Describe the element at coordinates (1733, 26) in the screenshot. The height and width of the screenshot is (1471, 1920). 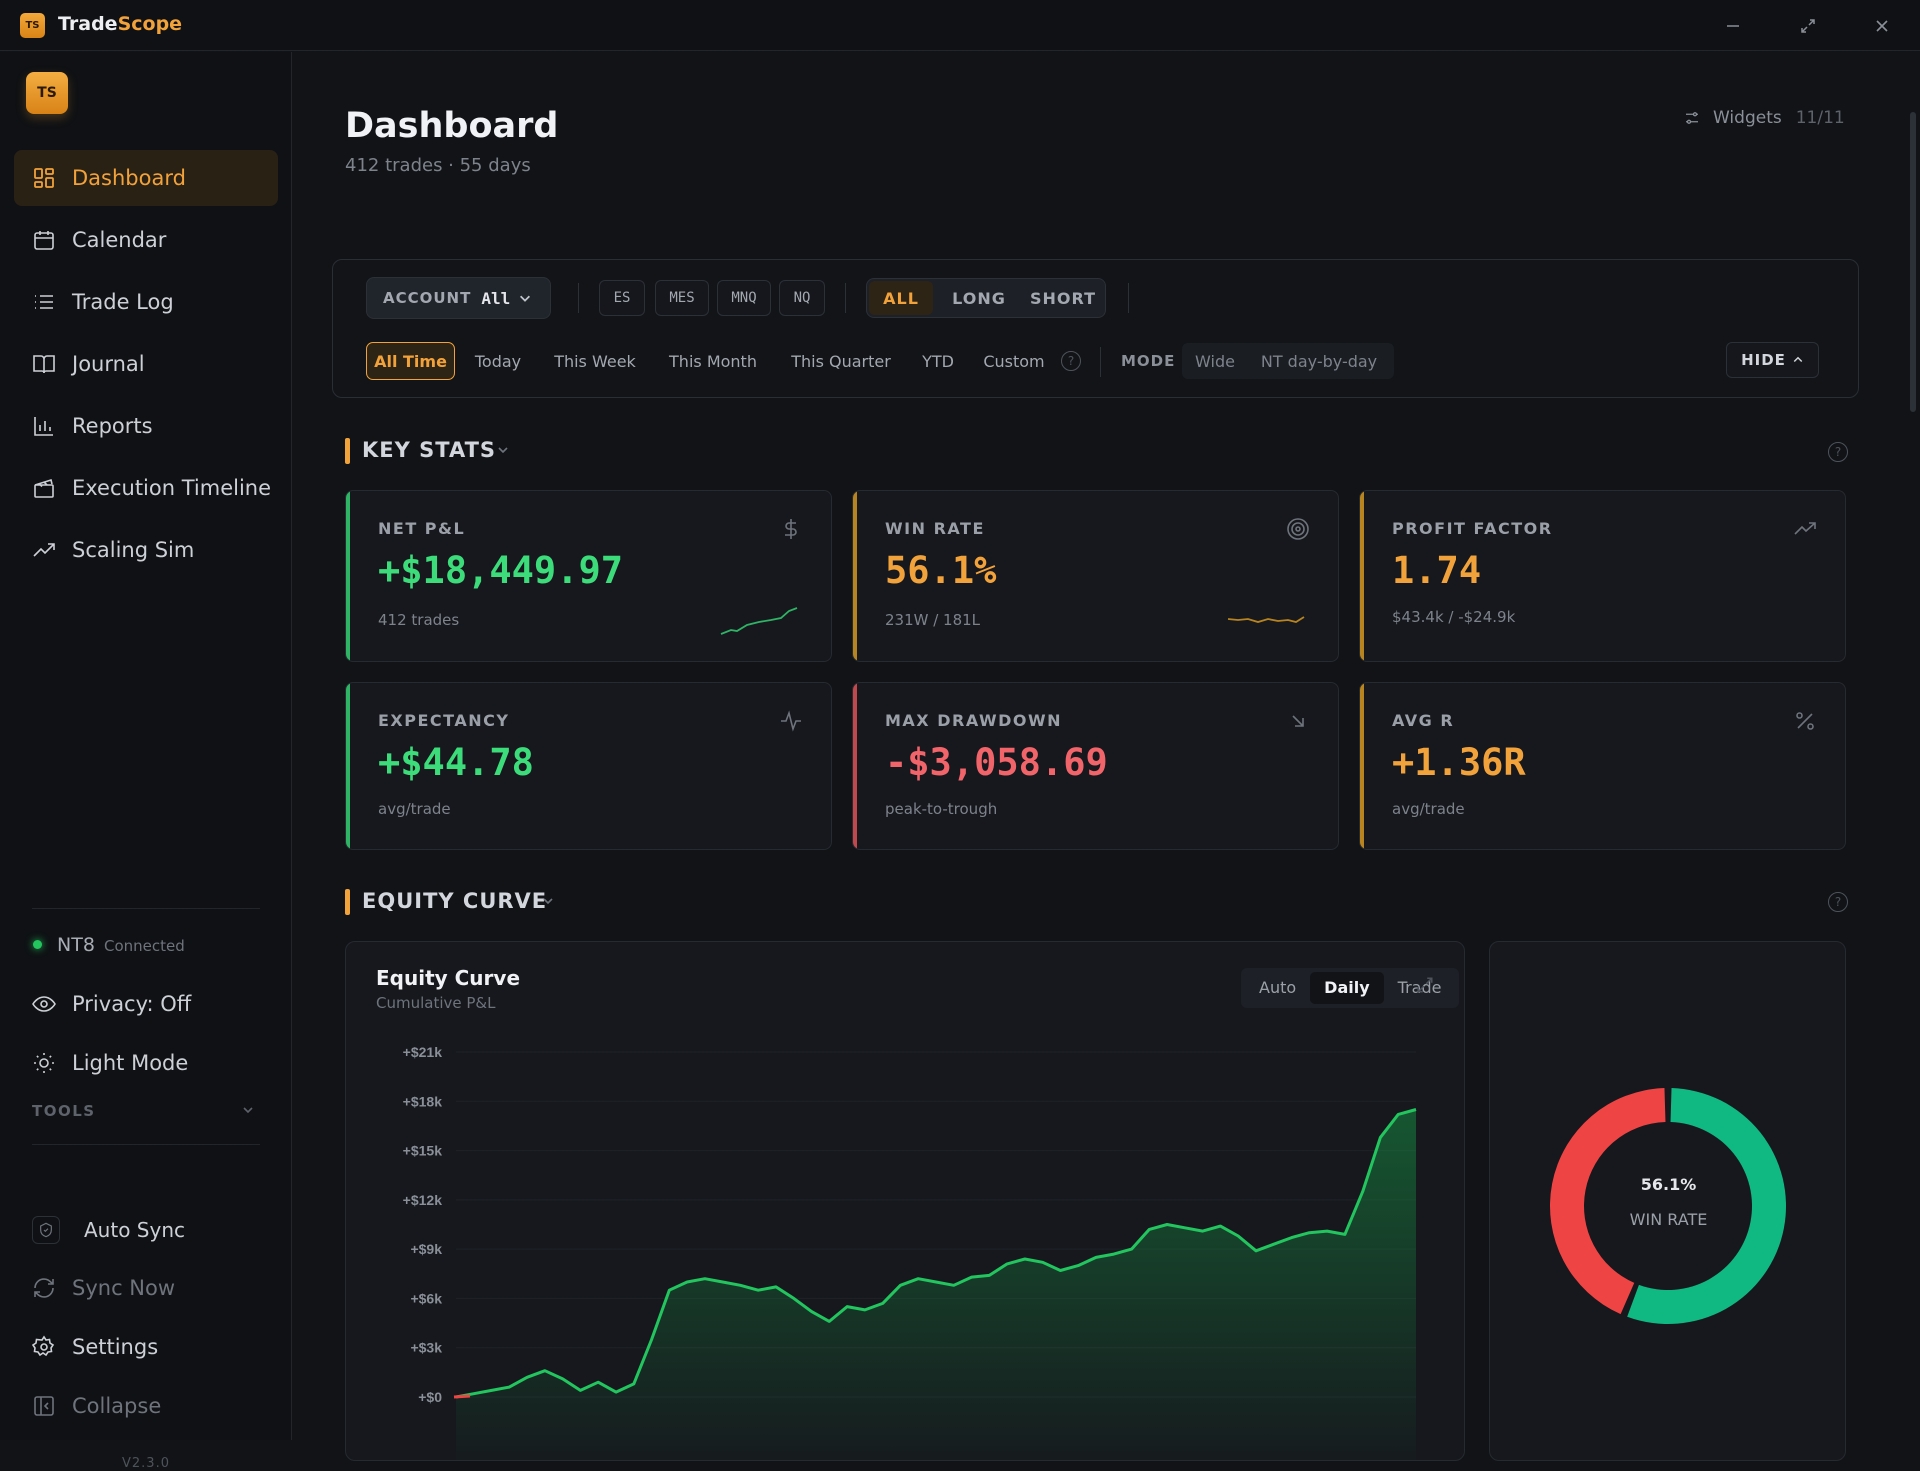
I see `minimize-button` at that location.